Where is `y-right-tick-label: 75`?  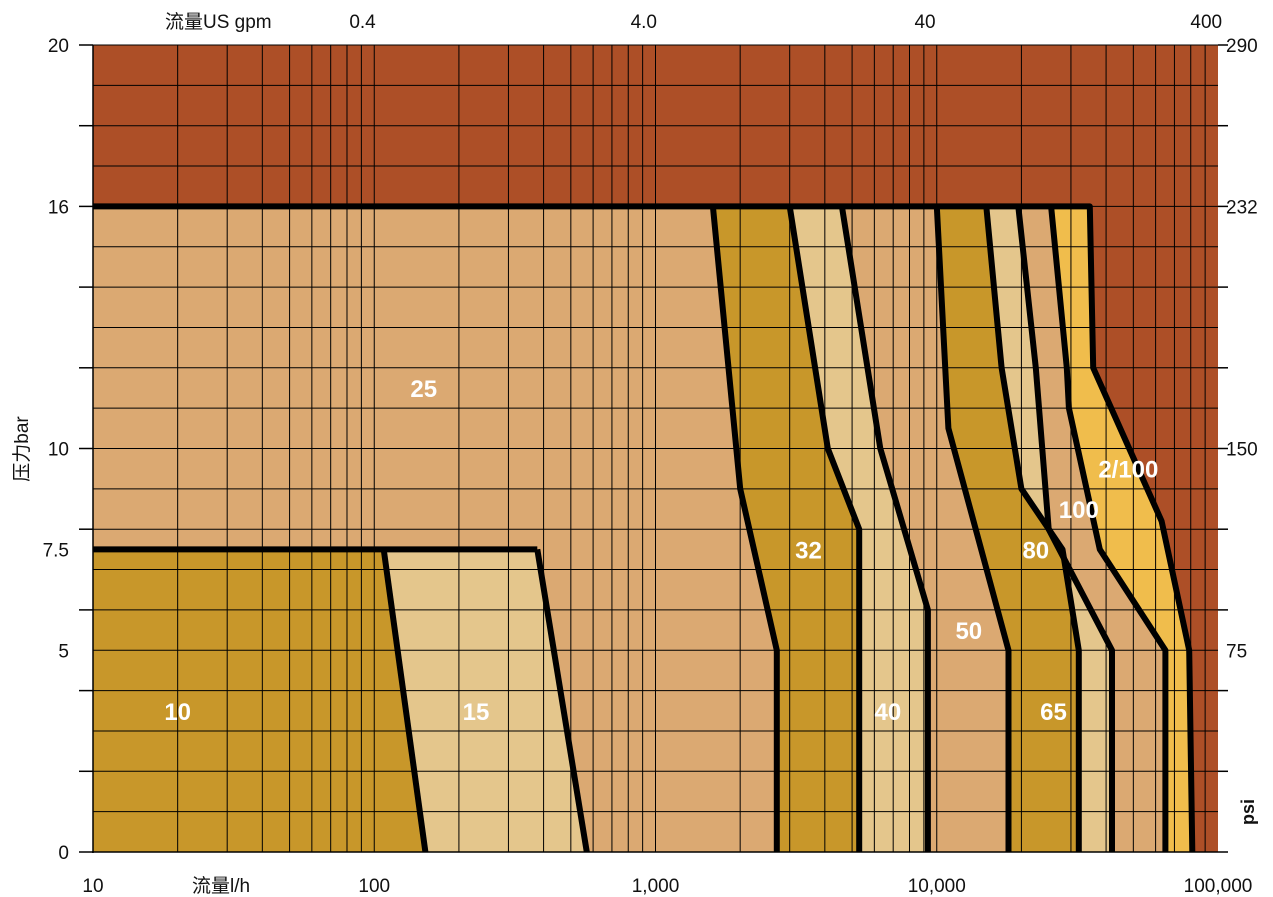
y-right-tick-label: 75 is located at coordinates (1236, 651).